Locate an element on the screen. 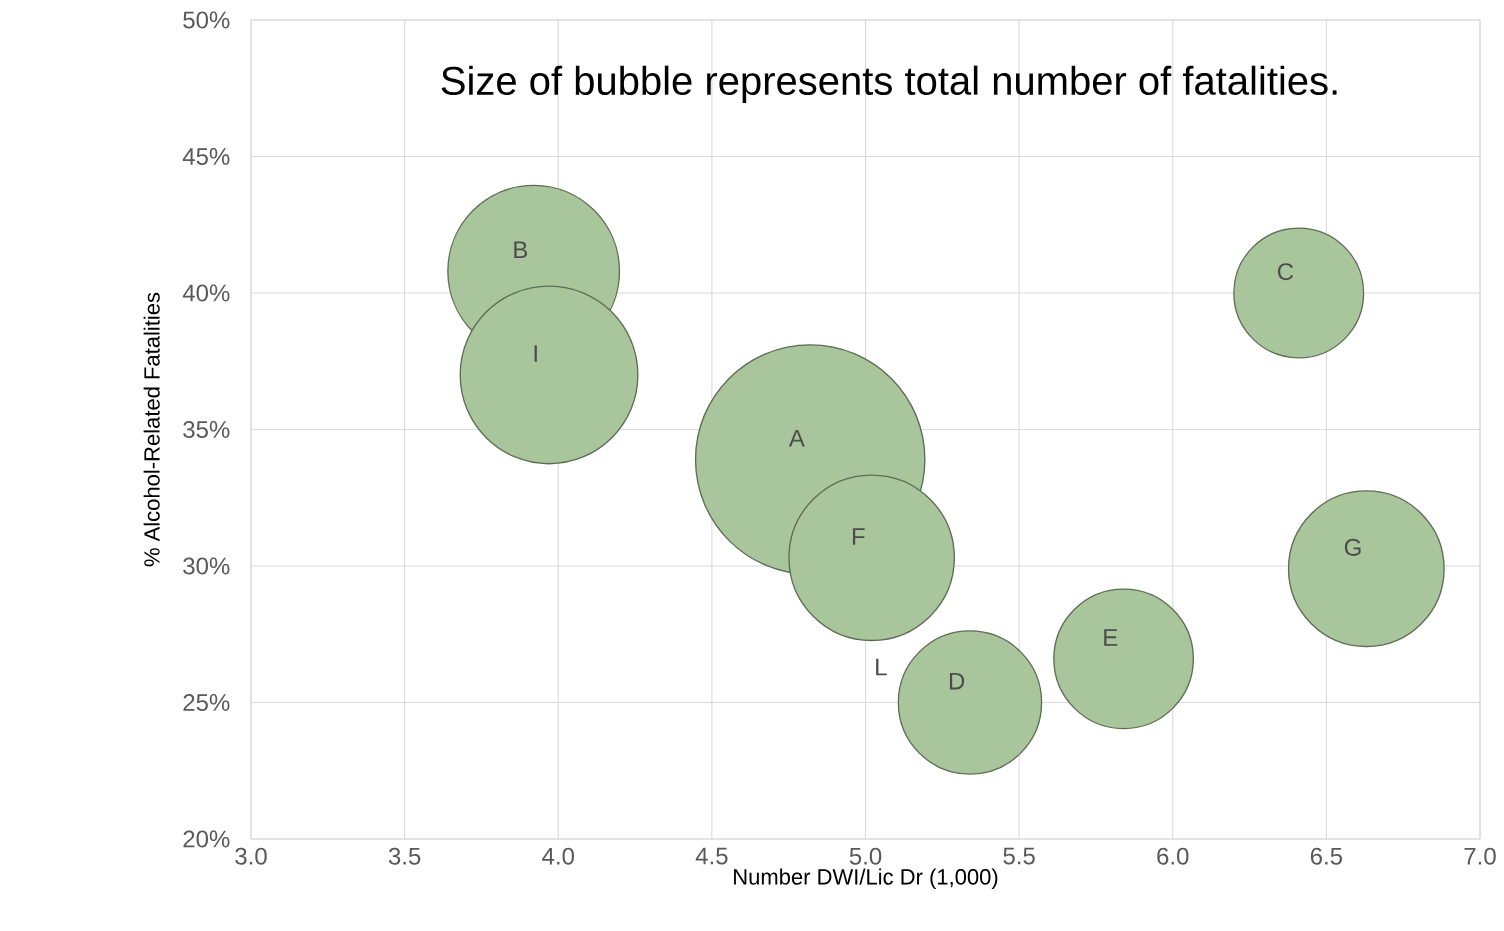 The width and height of the screenshot is (1504, 931). annotation: B is located at coordinates (521, 250).